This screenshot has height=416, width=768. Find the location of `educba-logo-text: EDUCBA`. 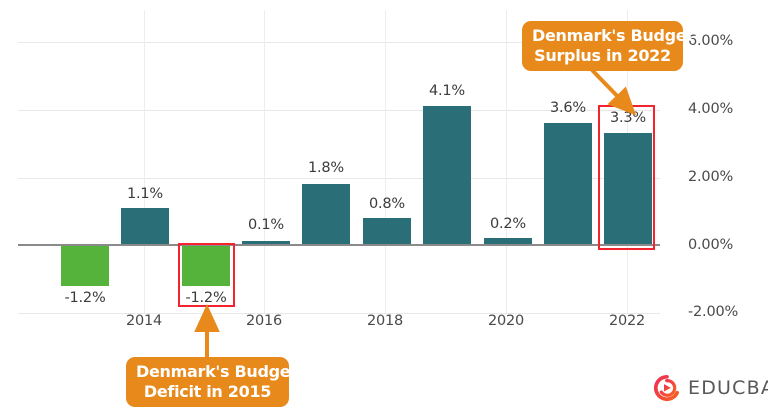

educba-logo-text: EDUCBA is located at coordinates (728, 388).